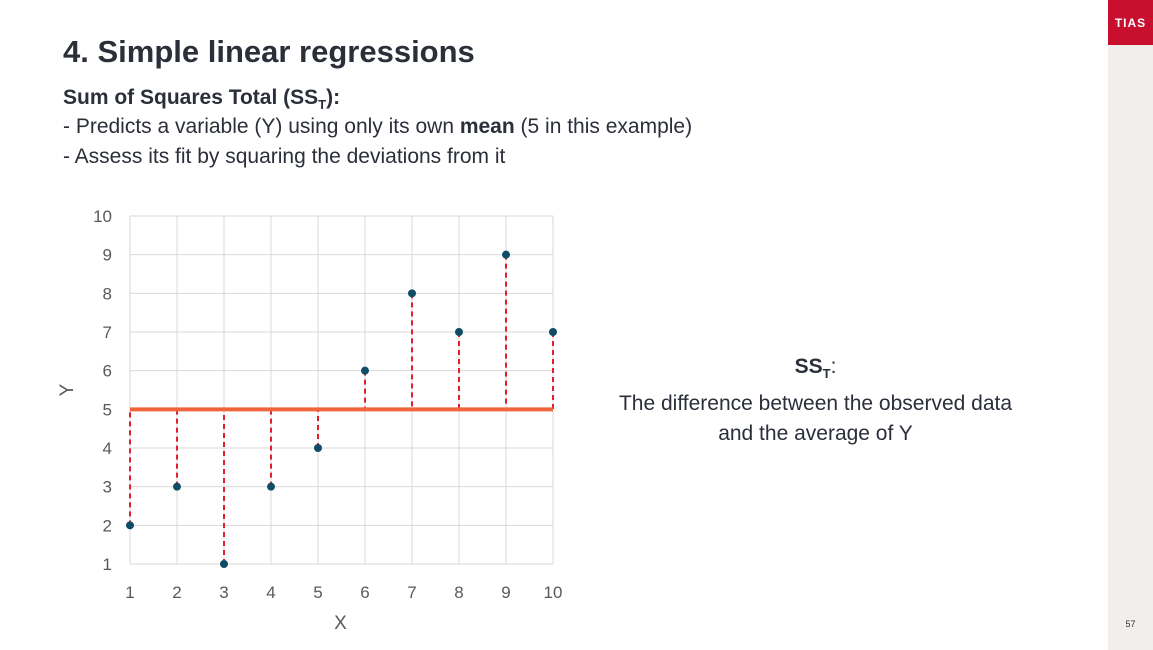 The image size is (1153, 650). Describe the element at coordinates (364, 592) in the screenshot. I see `x-tick-label: 6` at that location.